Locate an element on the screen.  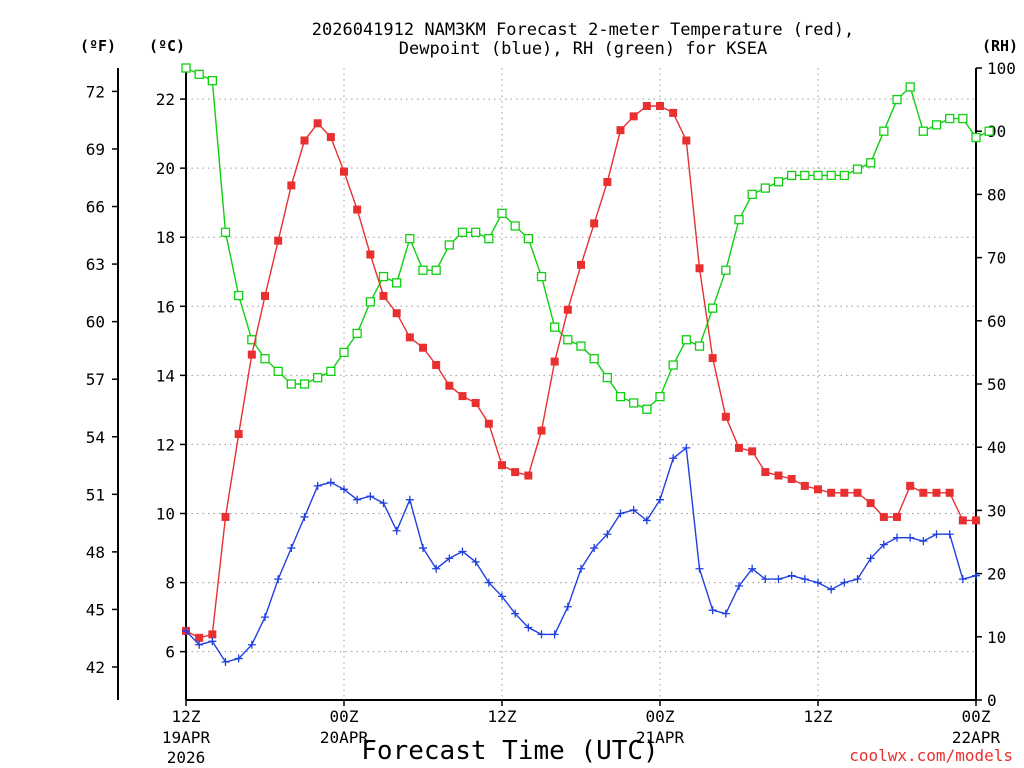
time-tick-year: 2026 is located at coordinates (186, 757).